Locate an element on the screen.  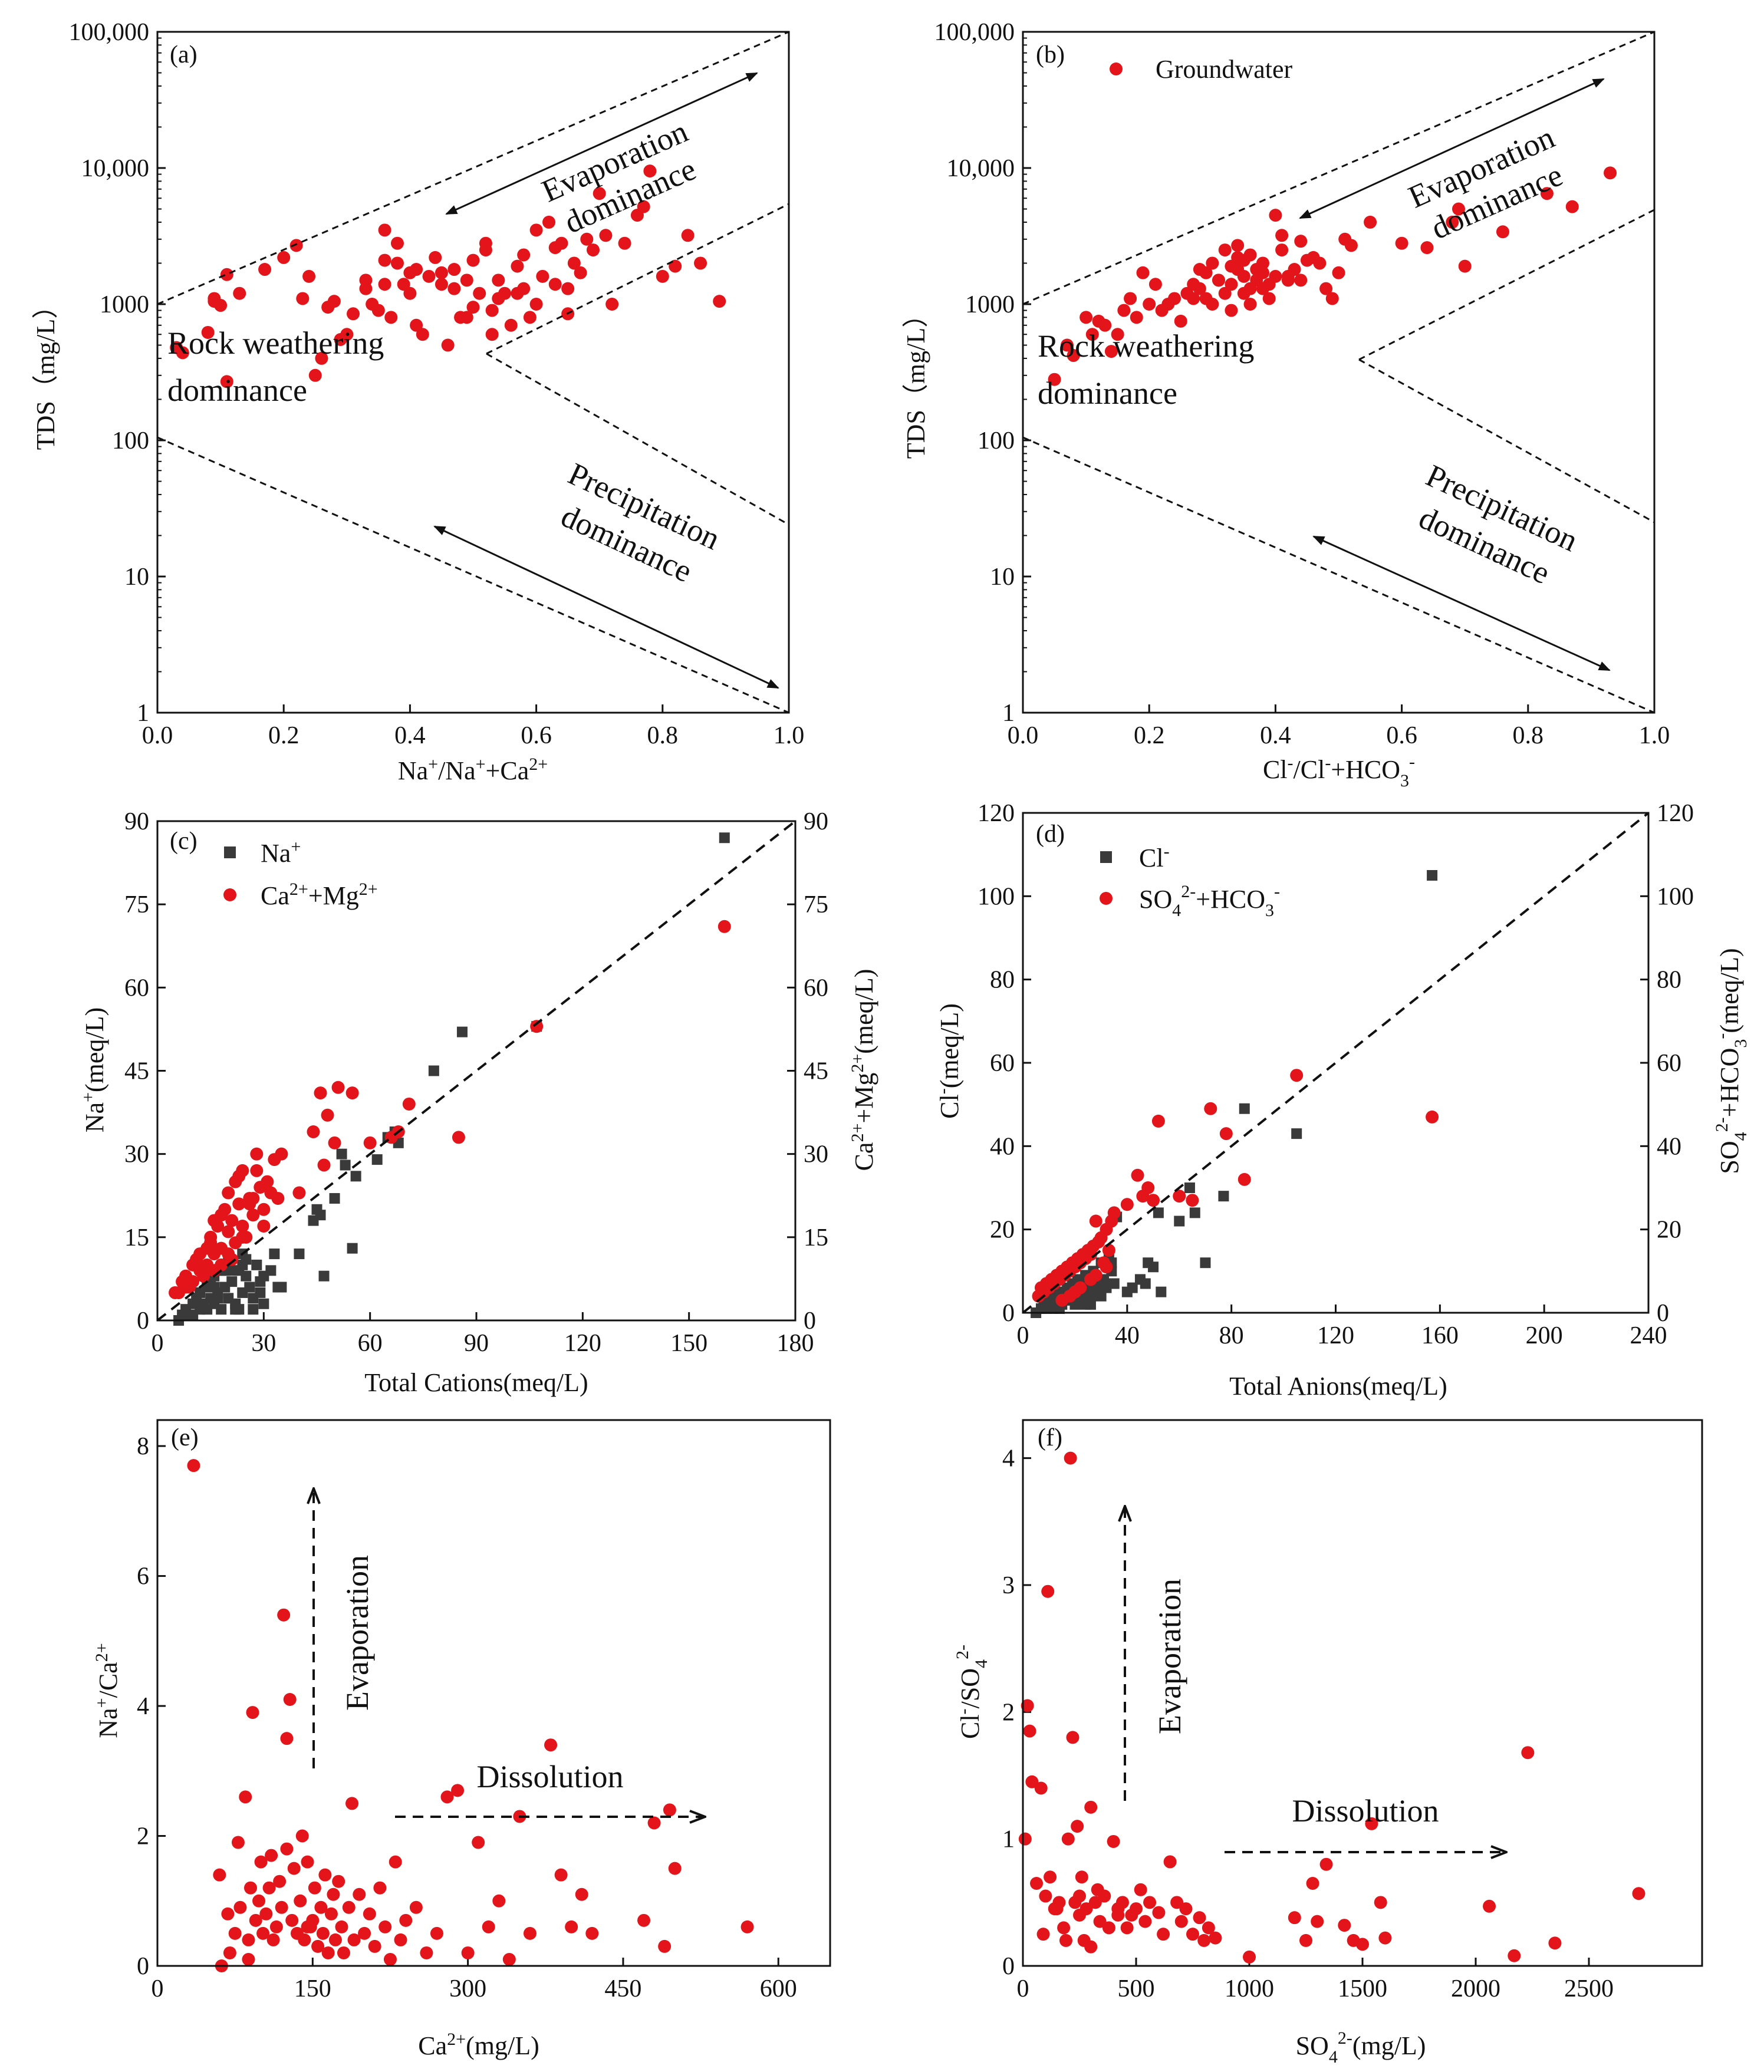
y2-tick-label-c: 30 is located at coordinates (816, 1154).